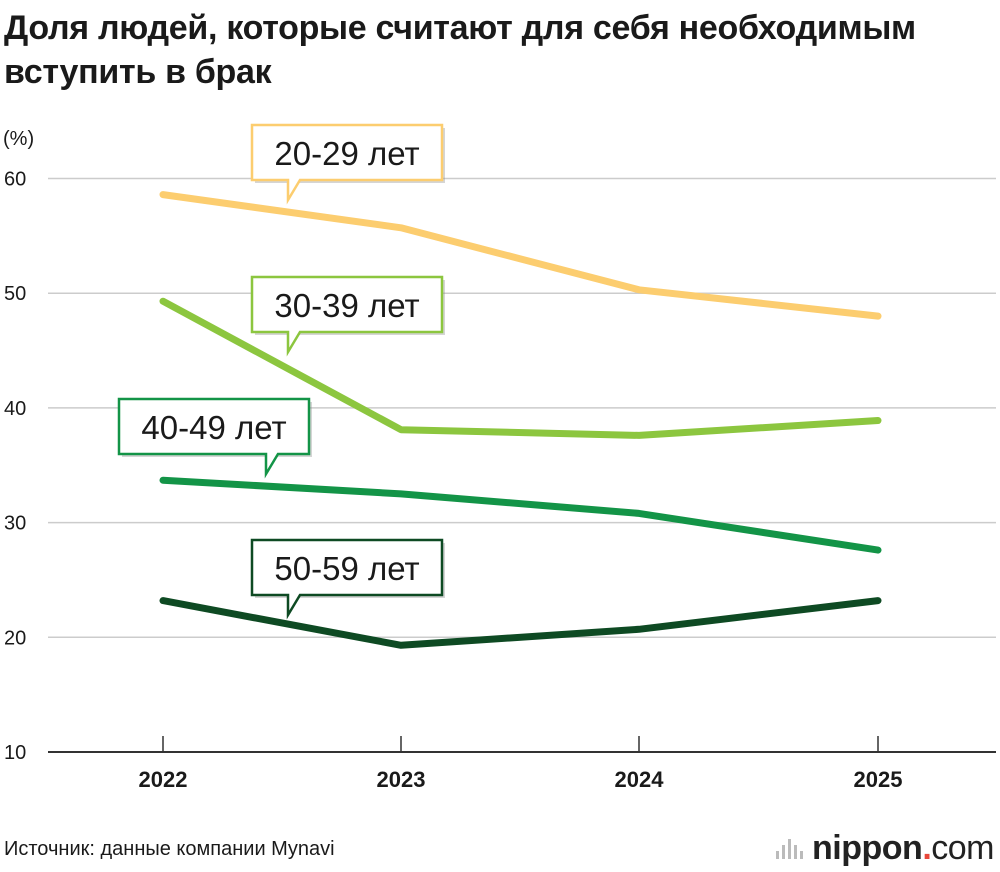  Describe the element at coordinates (15, 638) in the screenshot. I see `y-tick-label: 20` at that location.